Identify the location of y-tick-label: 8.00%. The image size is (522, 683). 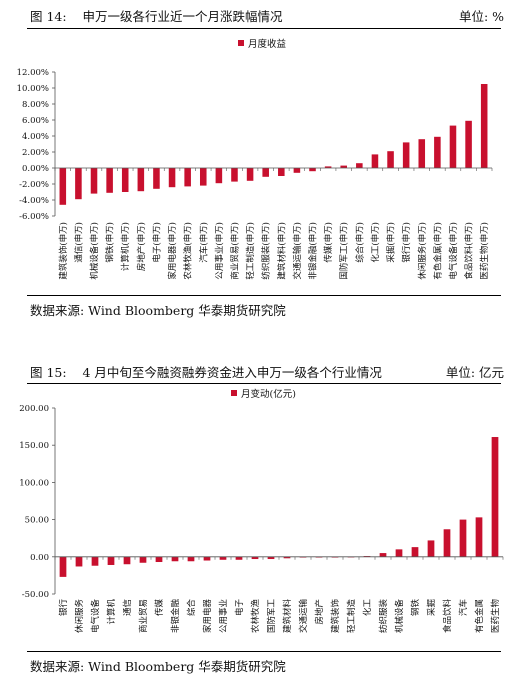
(35, 105).